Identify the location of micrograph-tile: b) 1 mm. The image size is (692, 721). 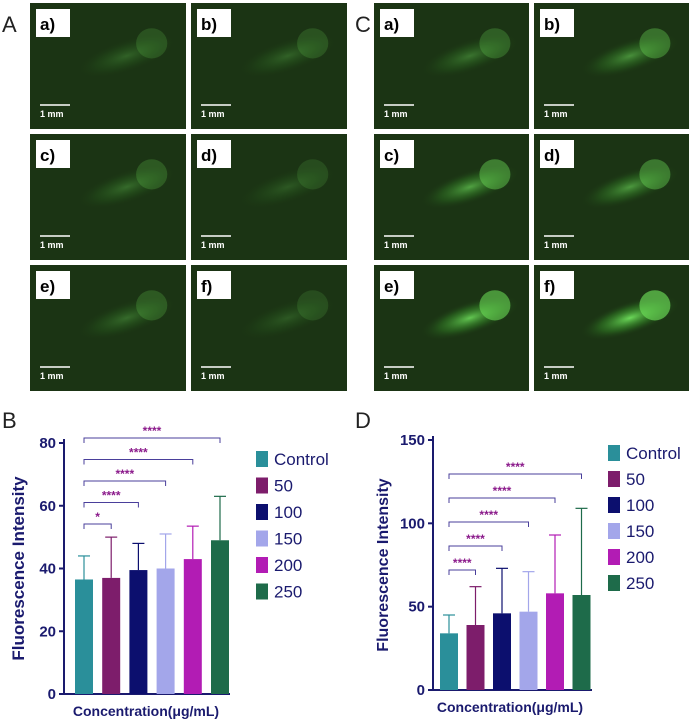
(611, 66).